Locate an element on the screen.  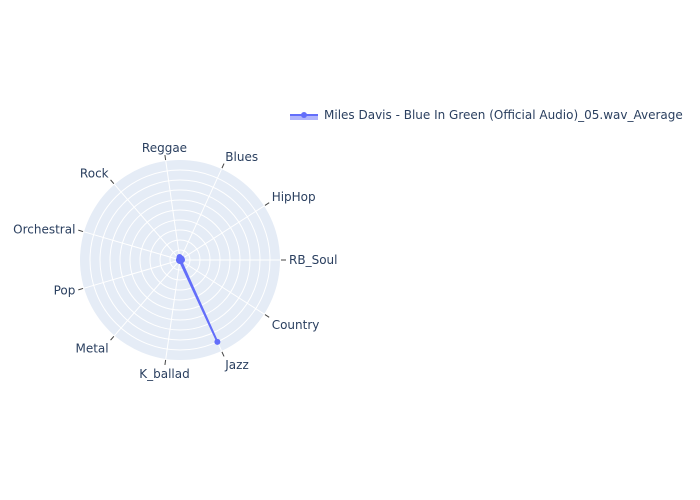
angular-ticks is located at coordinates (182, 260).